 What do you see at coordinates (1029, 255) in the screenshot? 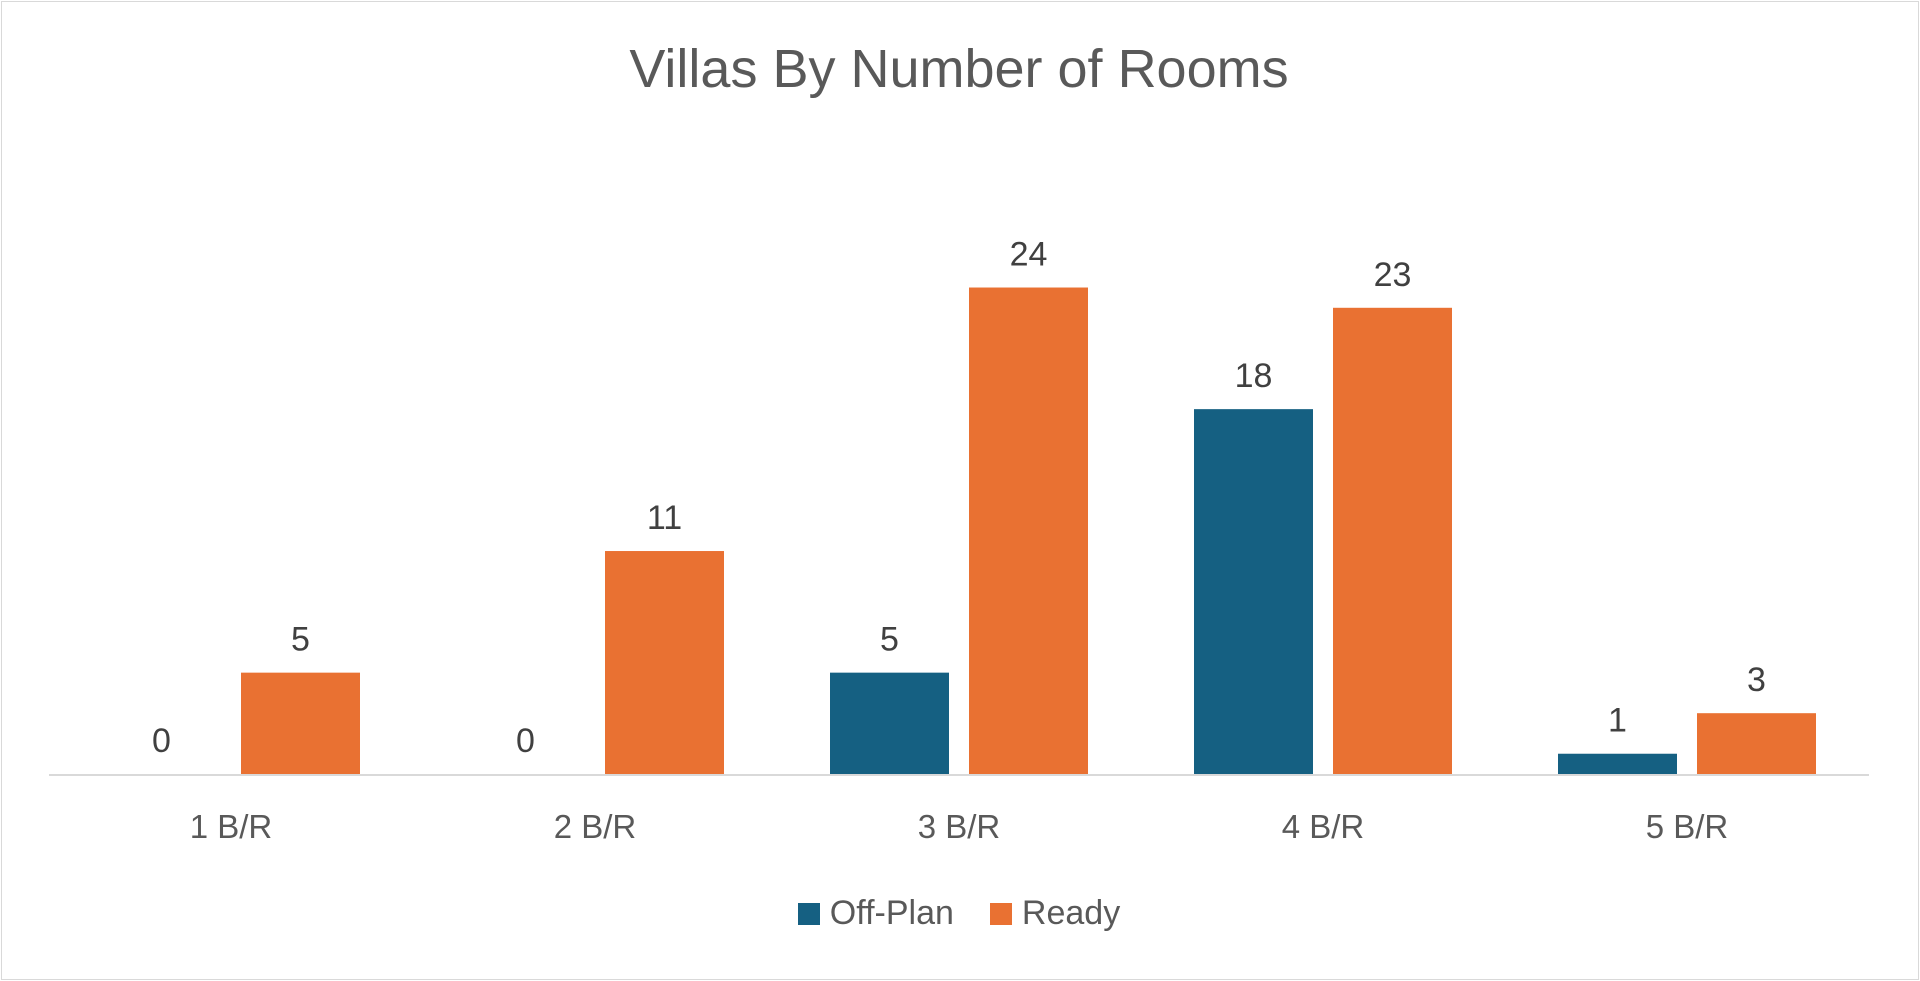
I see `data-label-ready-3-b-r: 24` at bounding box center [1029, 255].